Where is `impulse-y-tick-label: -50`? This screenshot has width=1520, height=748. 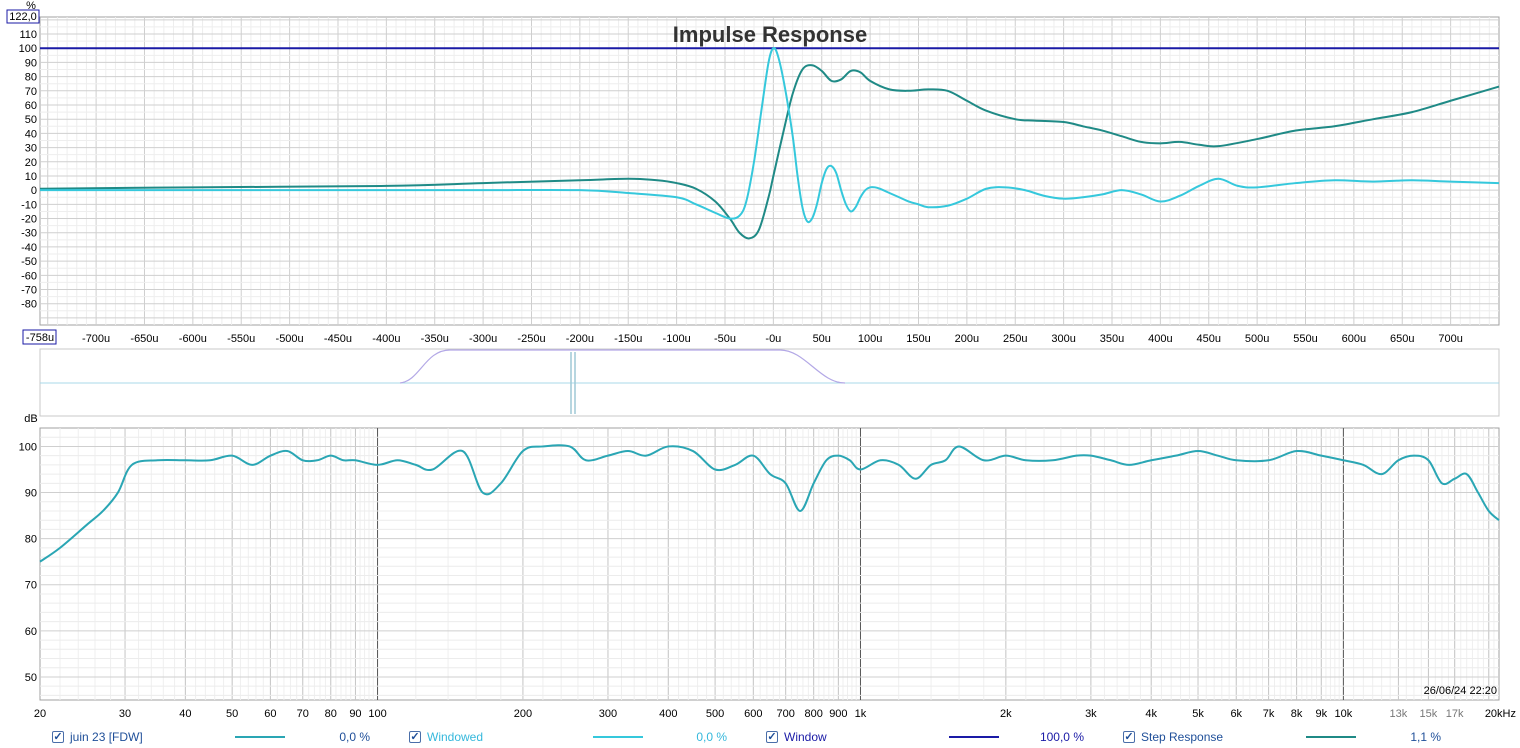
impulse-y-tick-label: -50 is located at coordinates (29, 262).